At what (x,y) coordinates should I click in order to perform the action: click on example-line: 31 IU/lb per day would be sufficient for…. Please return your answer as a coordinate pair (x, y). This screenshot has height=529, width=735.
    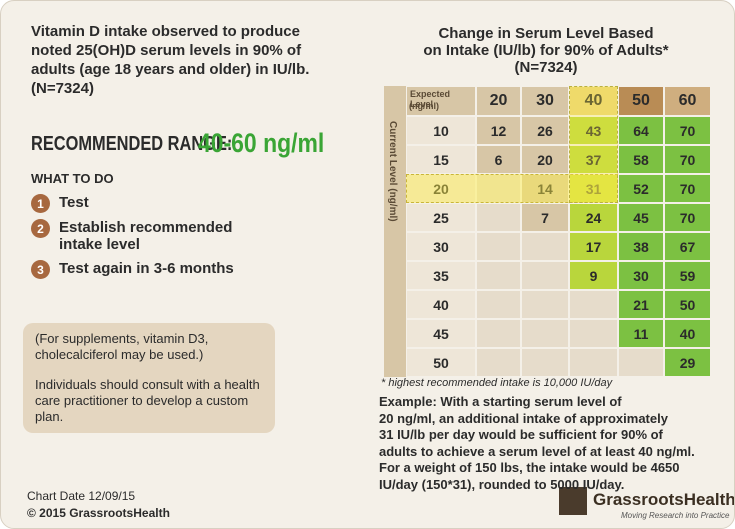
    Looking at the image, I should click on (521, 434).